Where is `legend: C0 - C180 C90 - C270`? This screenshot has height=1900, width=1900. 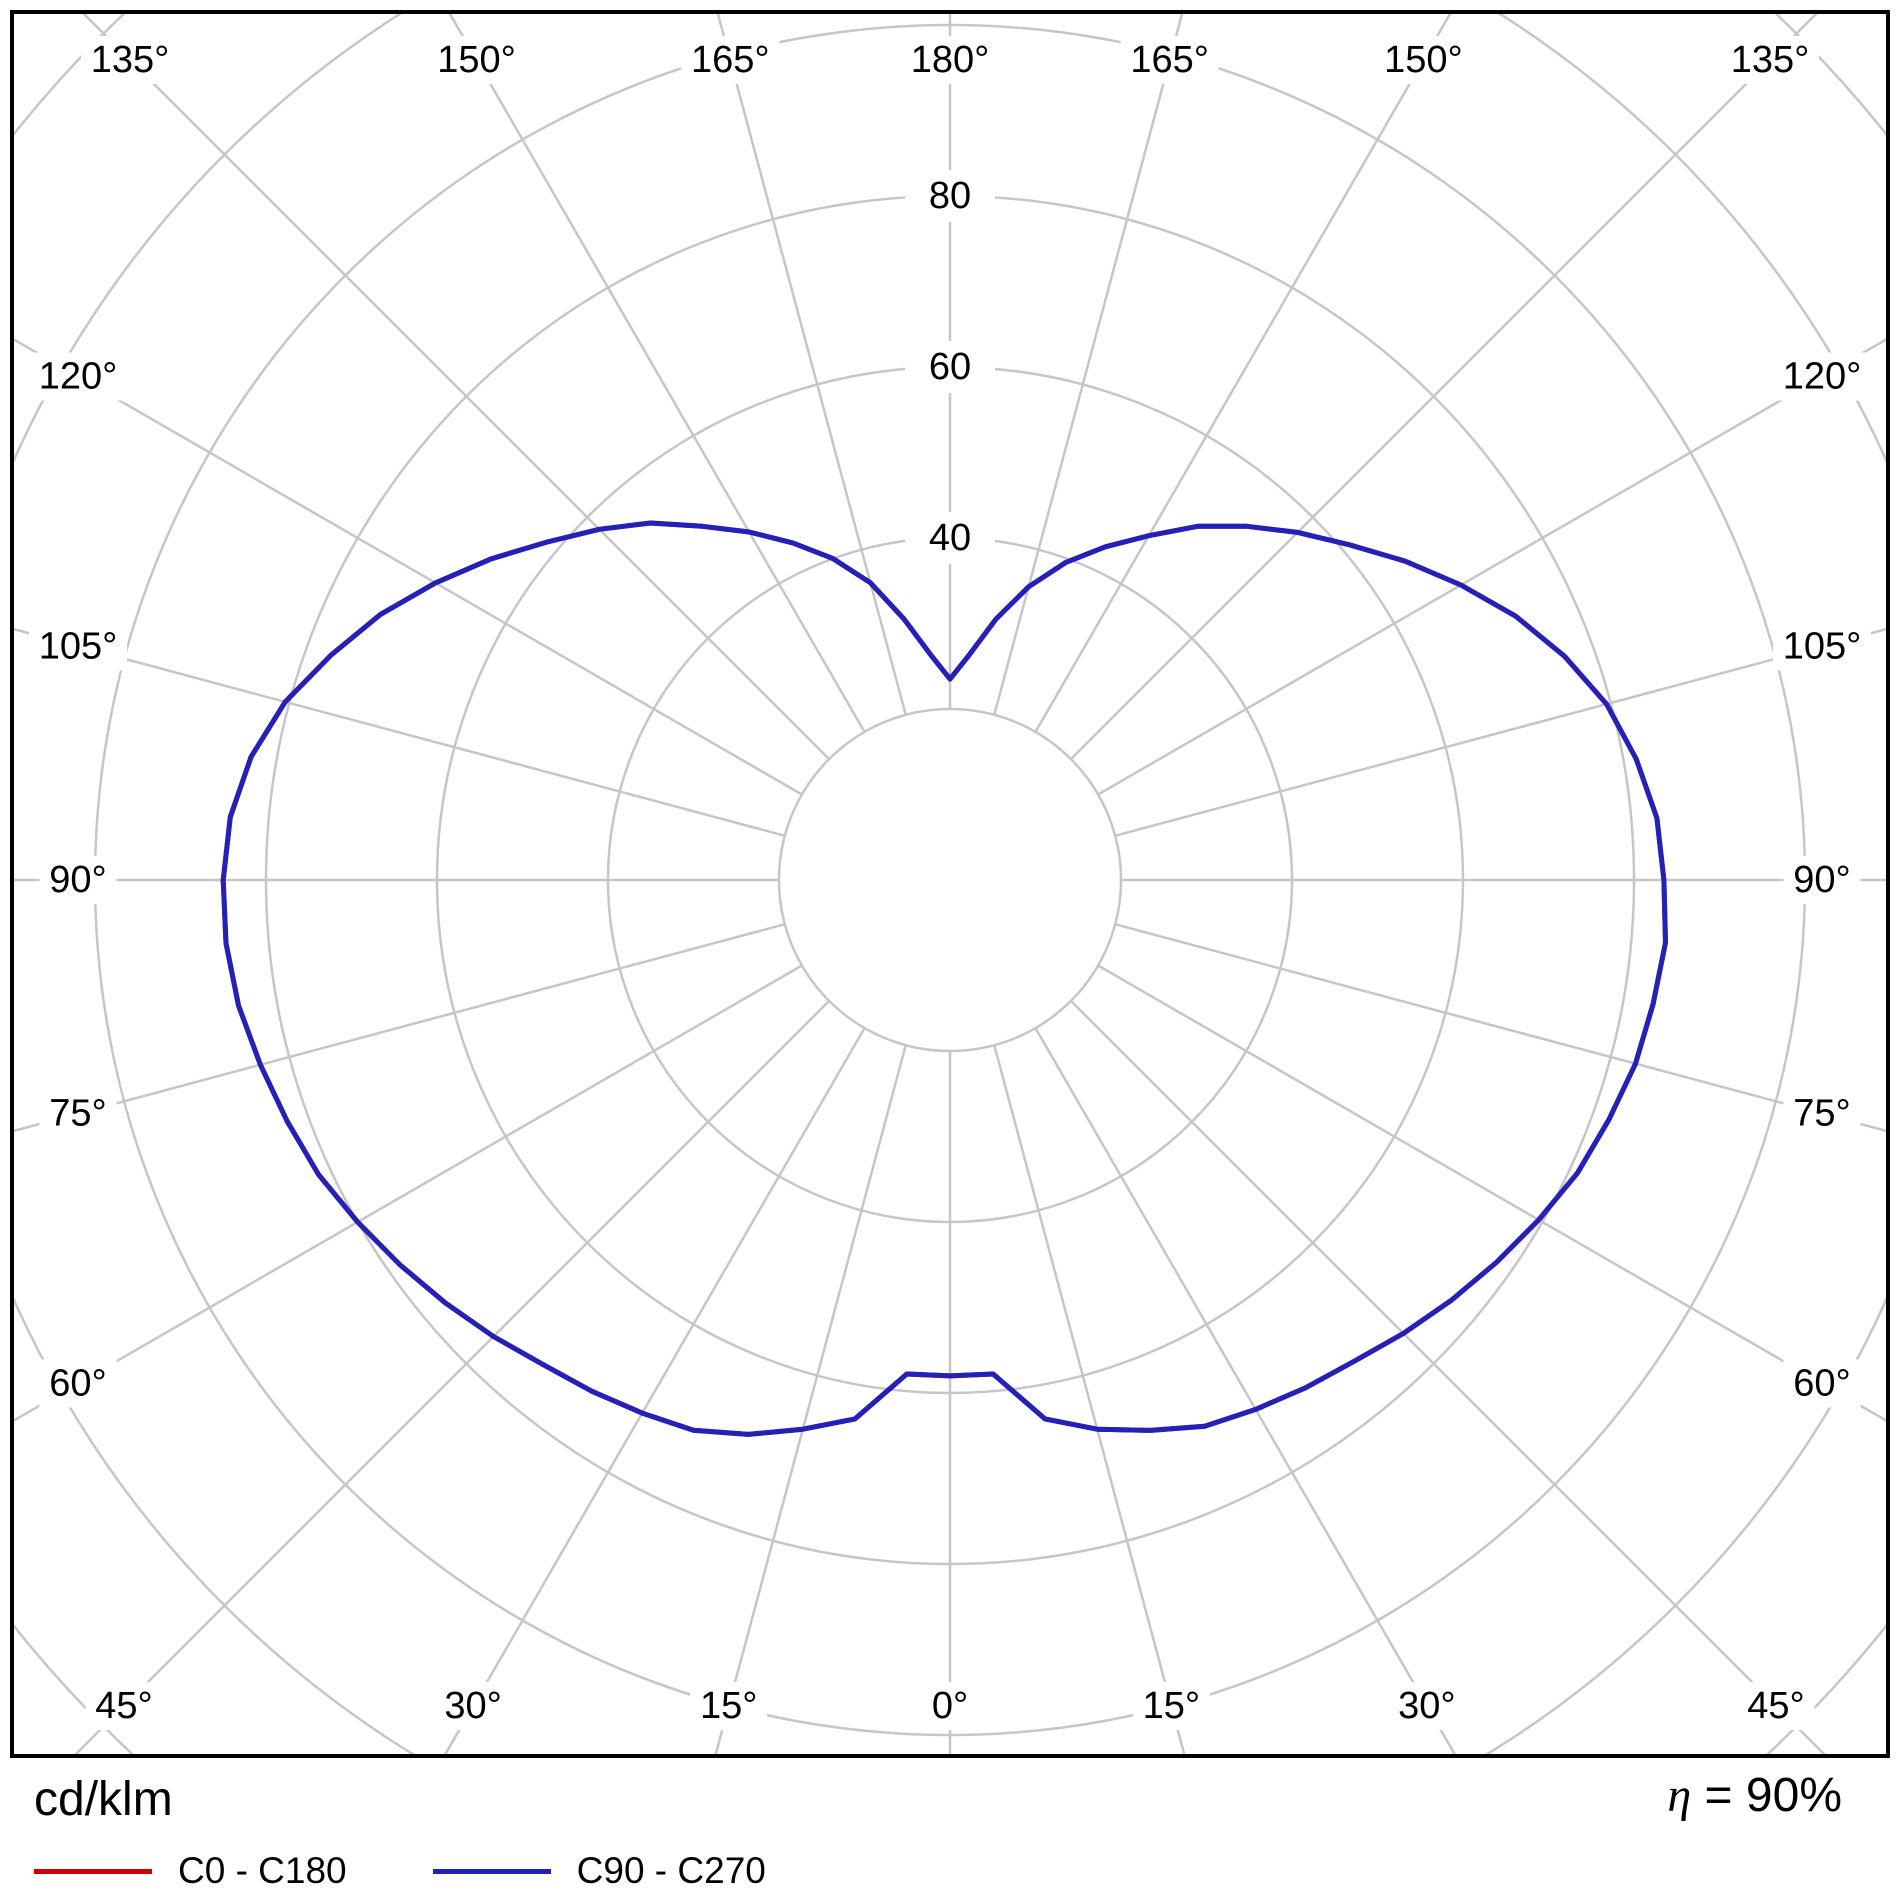
legend: C0 - C180 C90 - C270 is located at coordinates (400, 1871).